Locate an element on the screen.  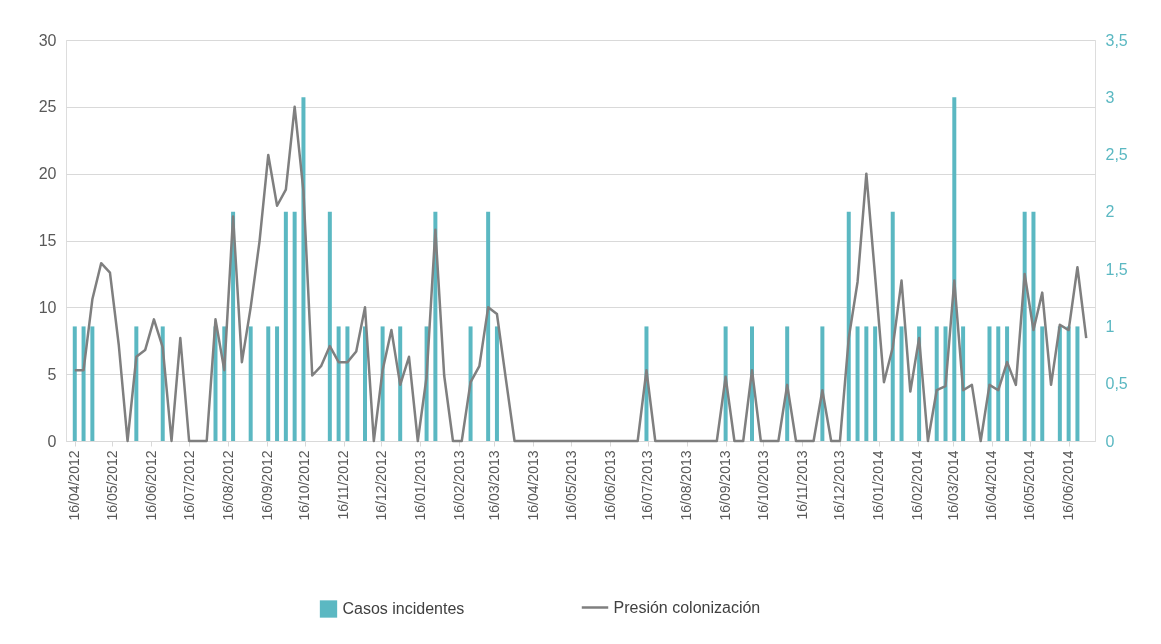
x-tick-label: 16/01/2014 is located at coordinates (878, 485).